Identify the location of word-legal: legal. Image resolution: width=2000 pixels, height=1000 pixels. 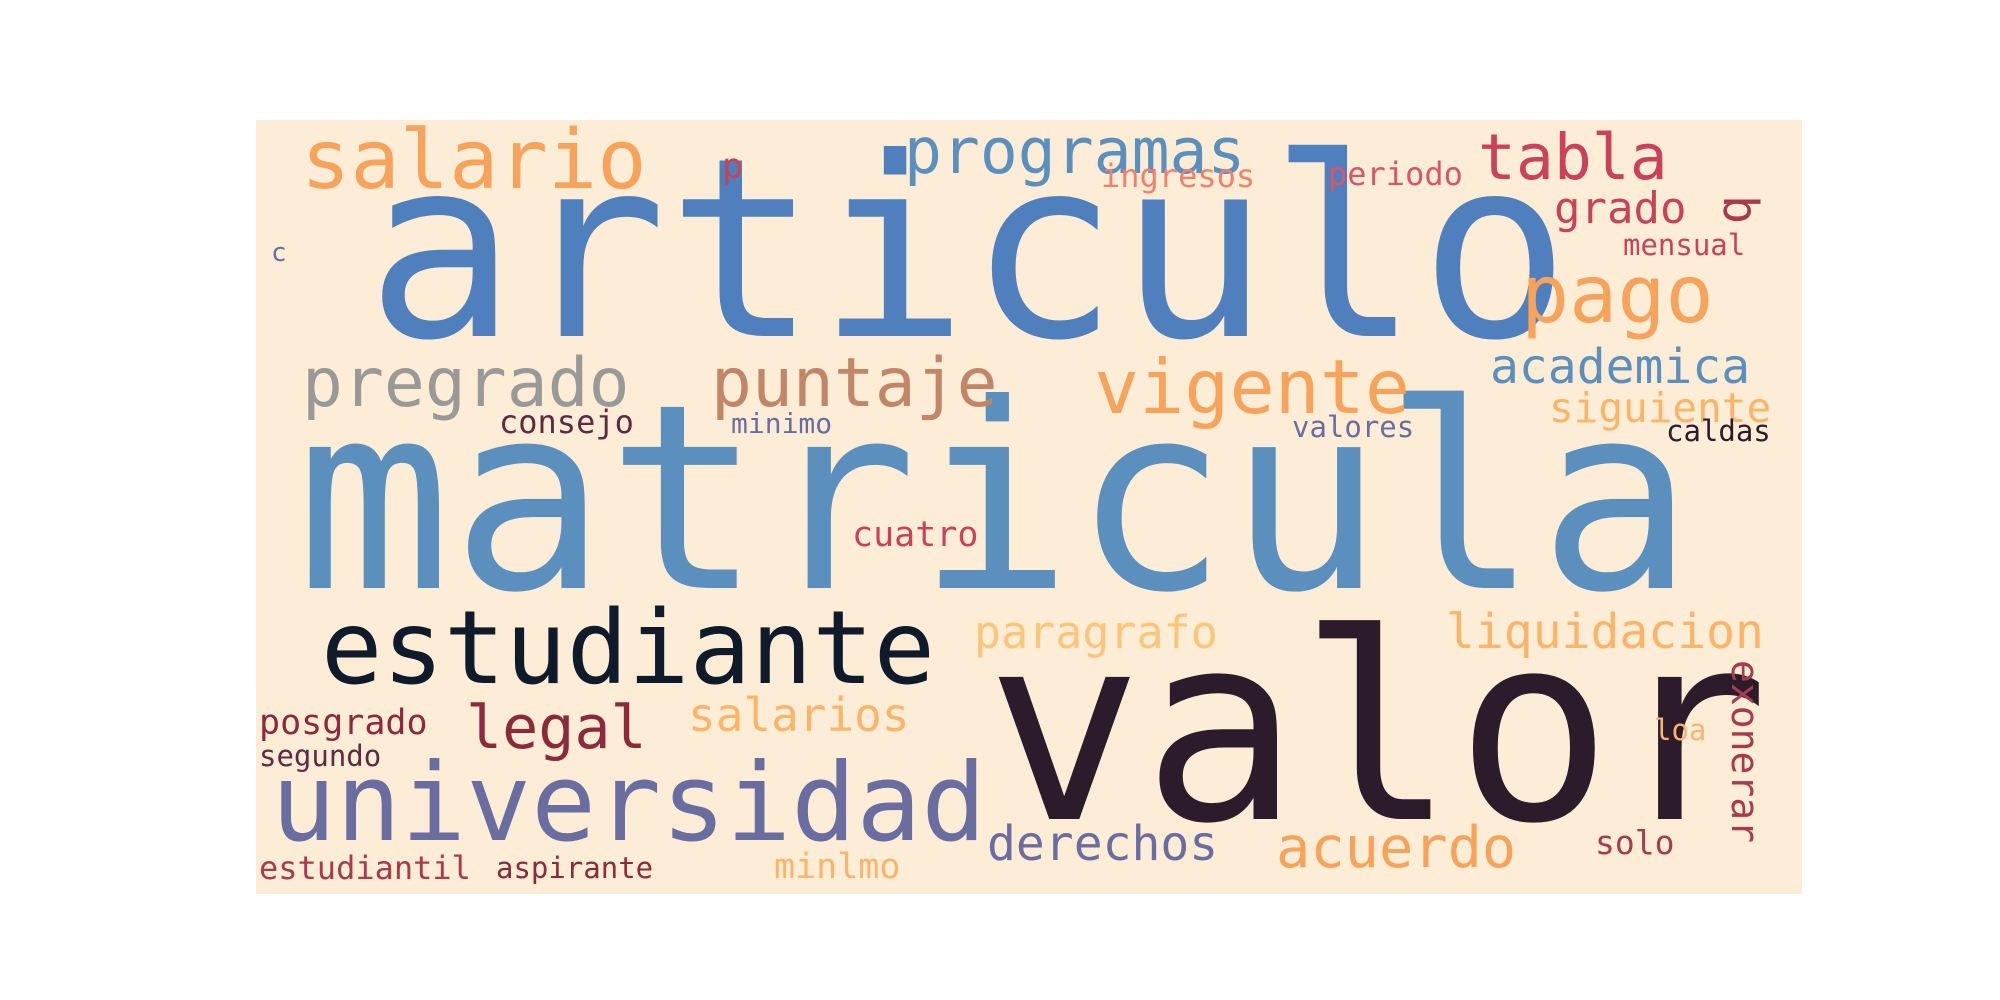
(556, 728).